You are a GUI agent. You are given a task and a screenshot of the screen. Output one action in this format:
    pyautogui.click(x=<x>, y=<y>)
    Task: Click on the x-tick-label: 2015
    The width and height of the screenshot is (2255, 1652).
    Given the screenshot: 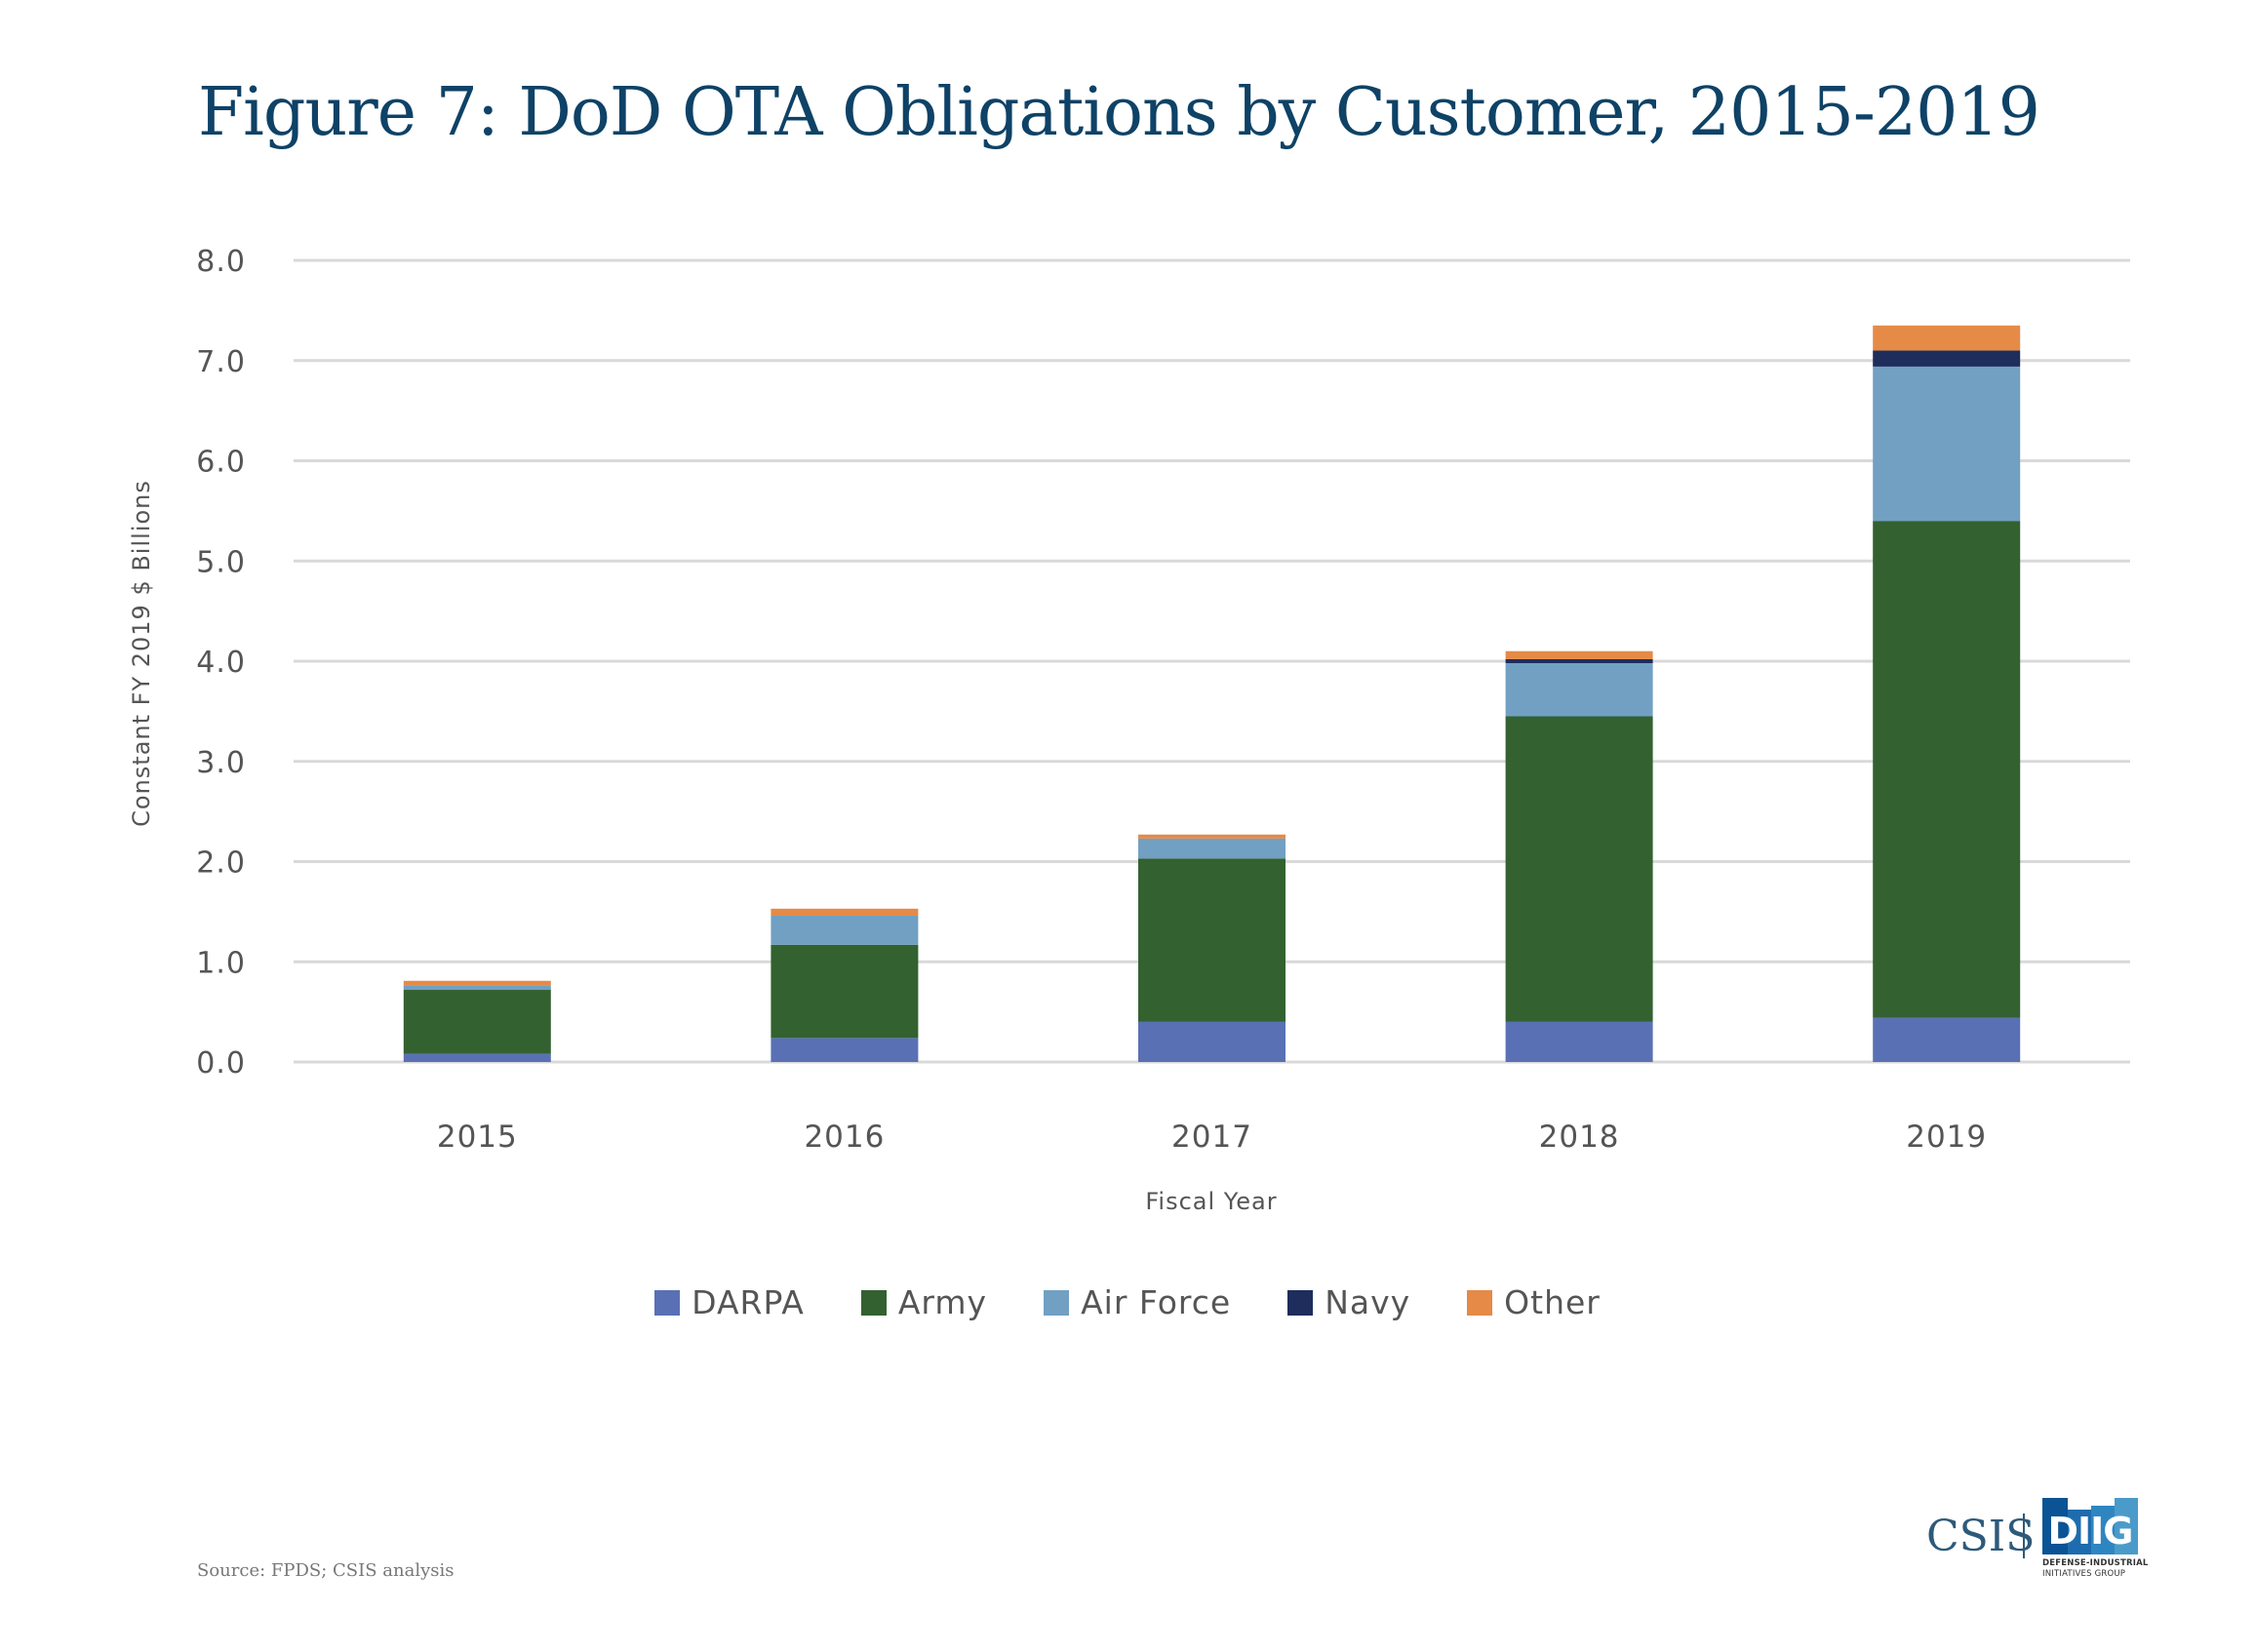 What is the action you would take?
    pyautogui.click(x=478, y=1137)
    